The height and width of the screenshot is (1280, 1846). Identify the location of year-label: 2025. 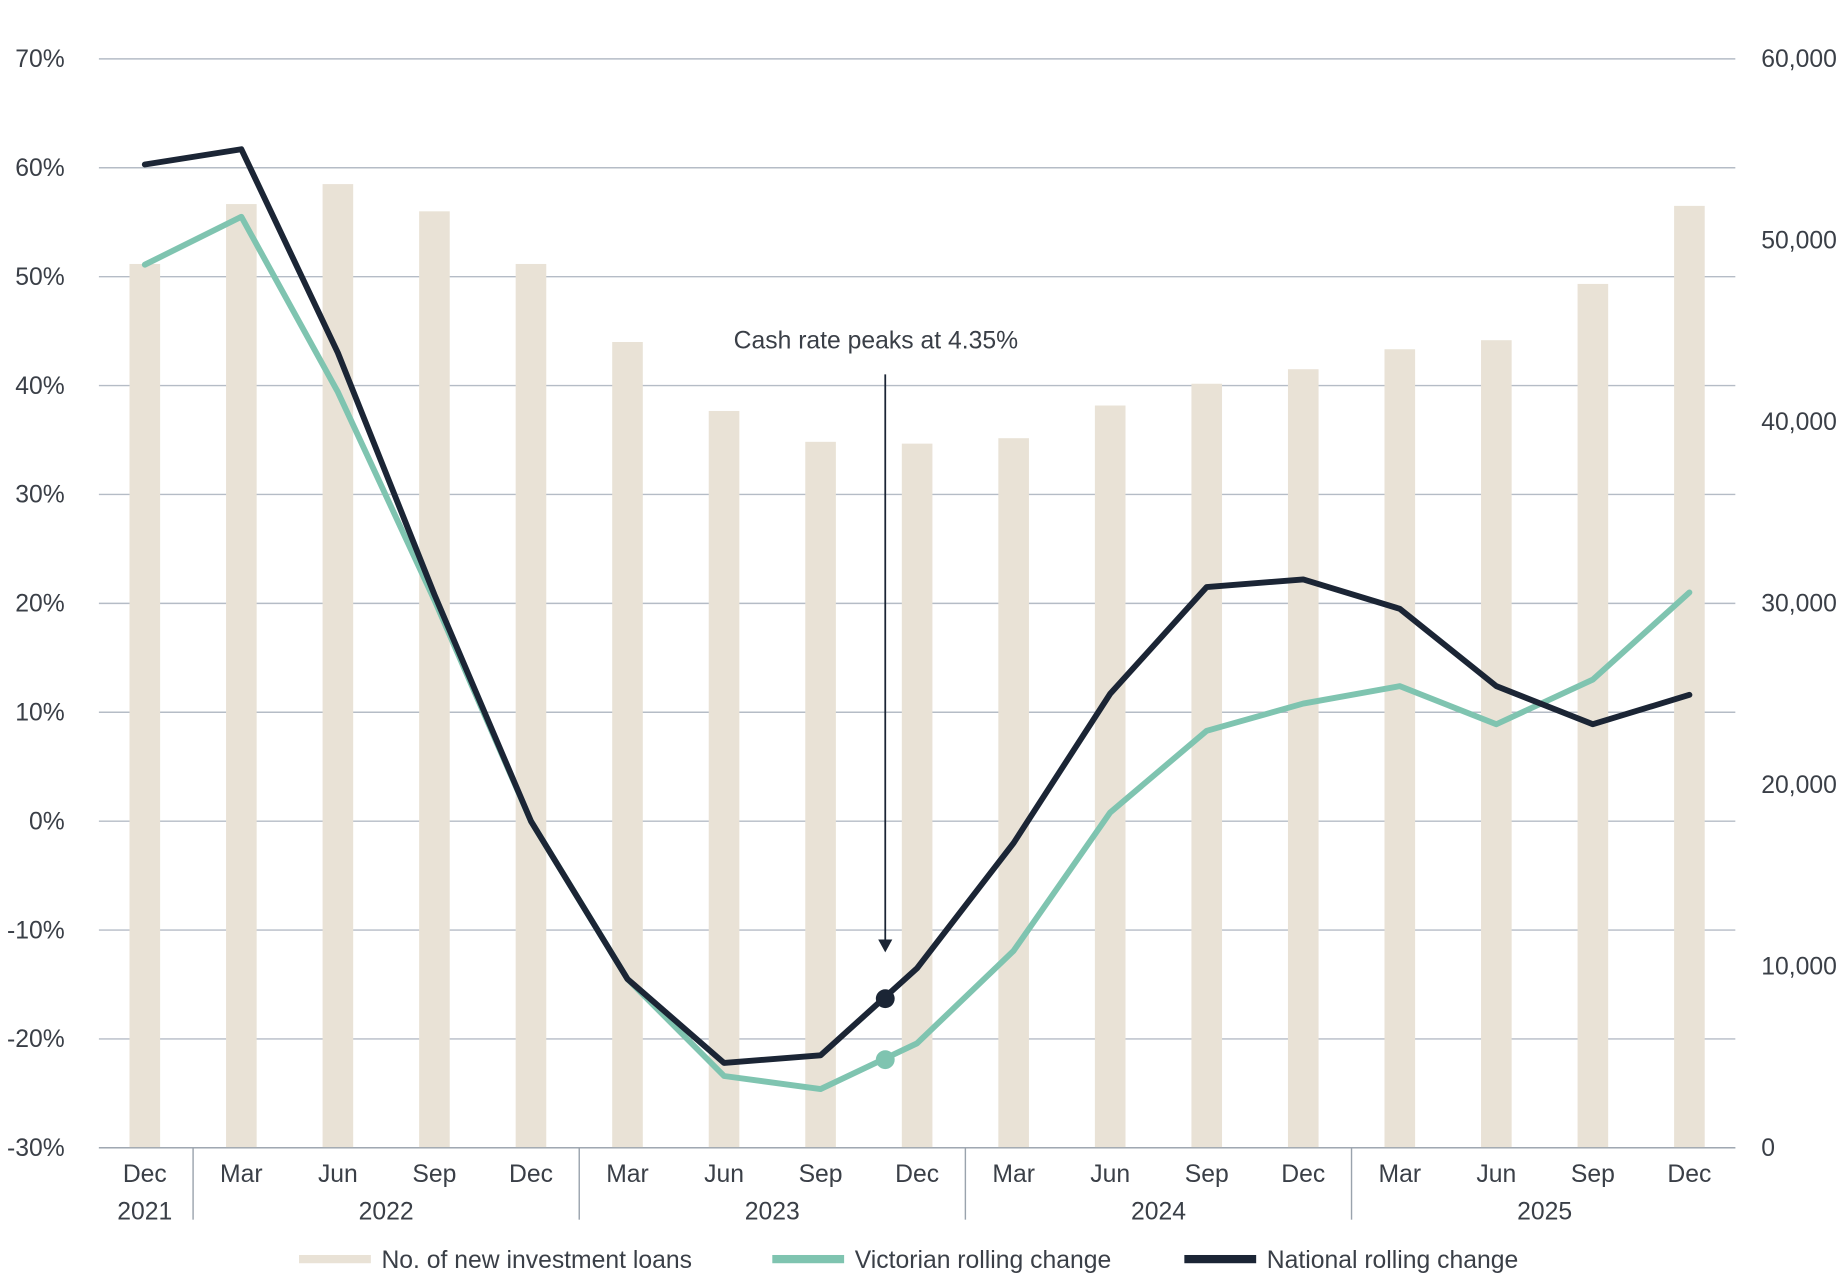
(1544, 1212).